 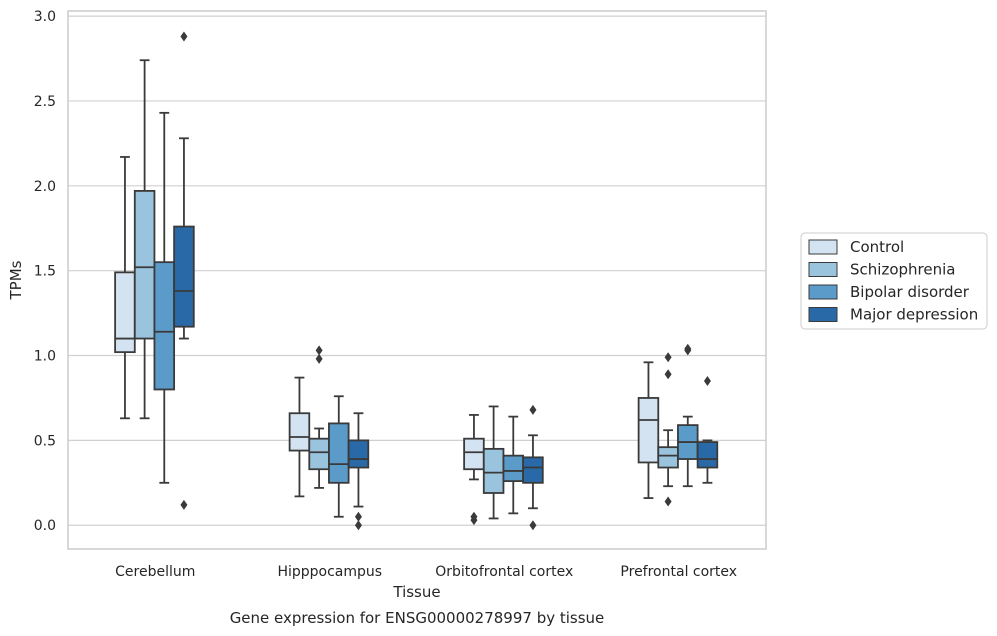 What do you see at coordinates (504, 572) in the screenshot?
I see `x-tick-label: Orbitofrontal cortex` at bounding box center [504, 572].